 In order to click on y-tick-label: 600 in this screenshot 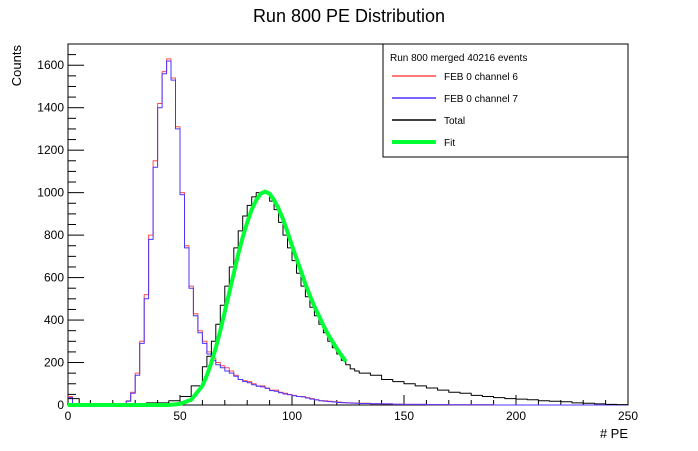, I will do `click(54, 278)`.